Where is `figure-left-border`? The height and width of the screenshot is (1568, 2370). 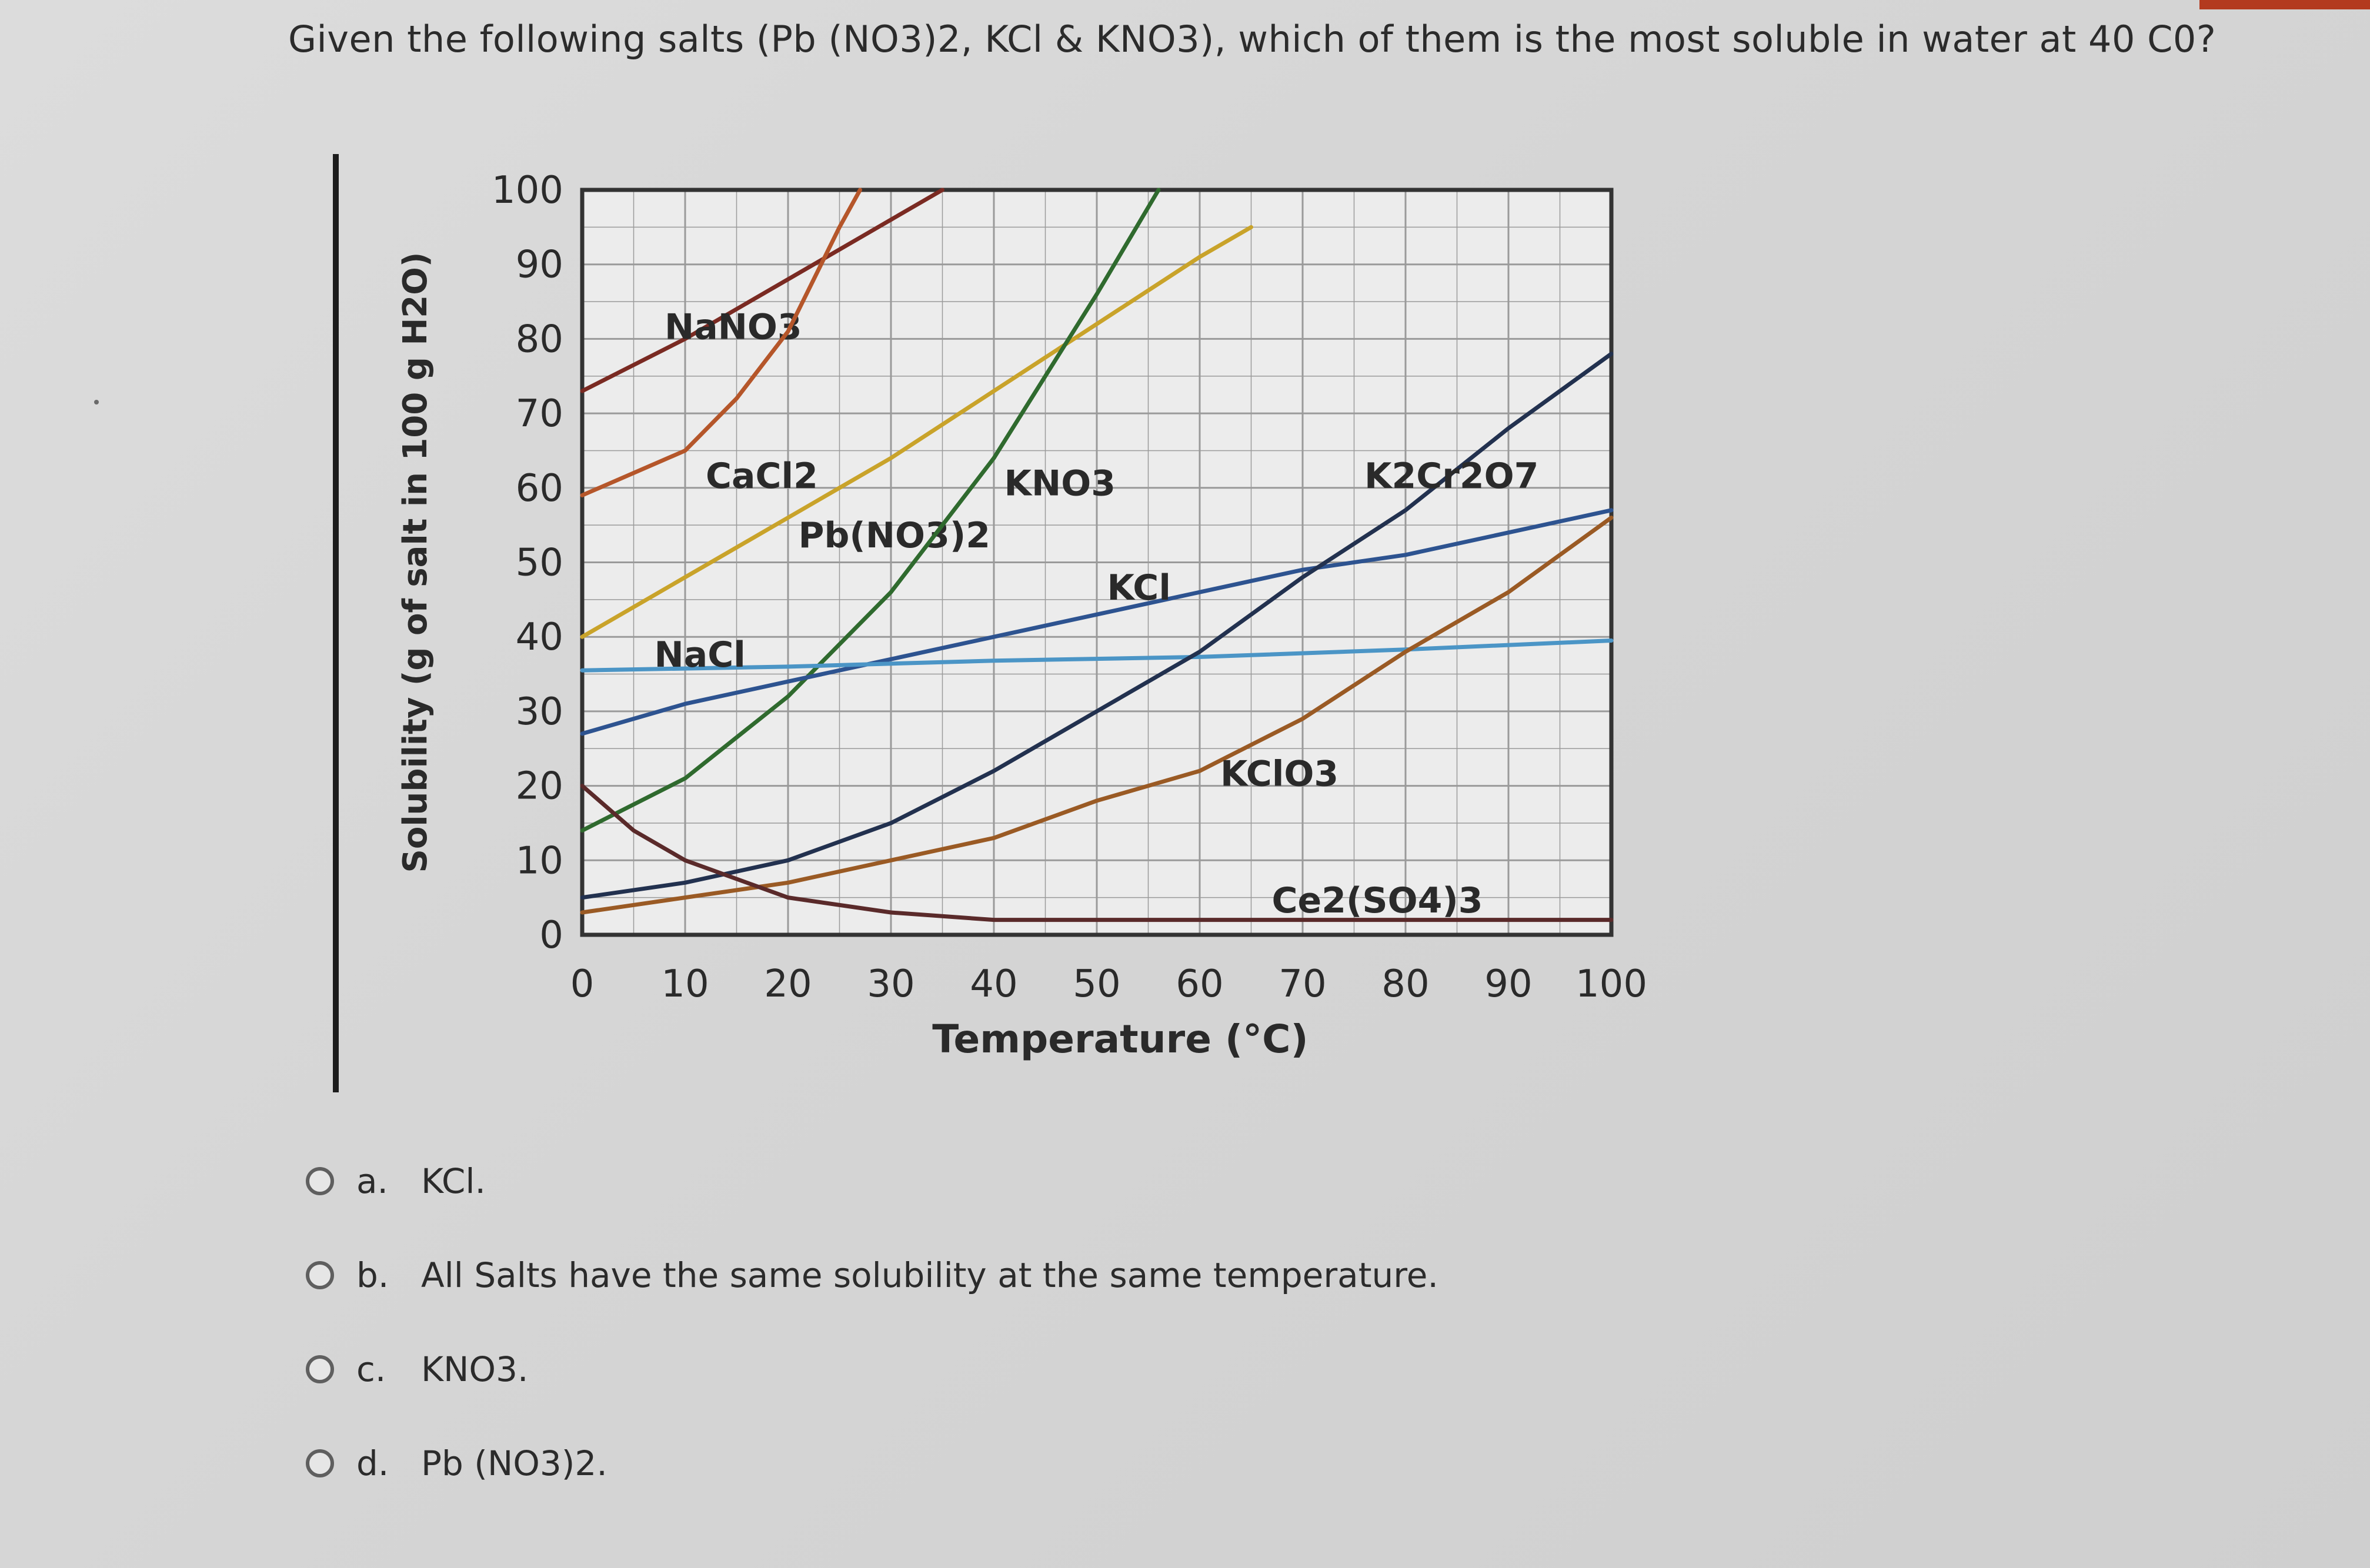 figure-left-border is located at coordinates (336, 623).